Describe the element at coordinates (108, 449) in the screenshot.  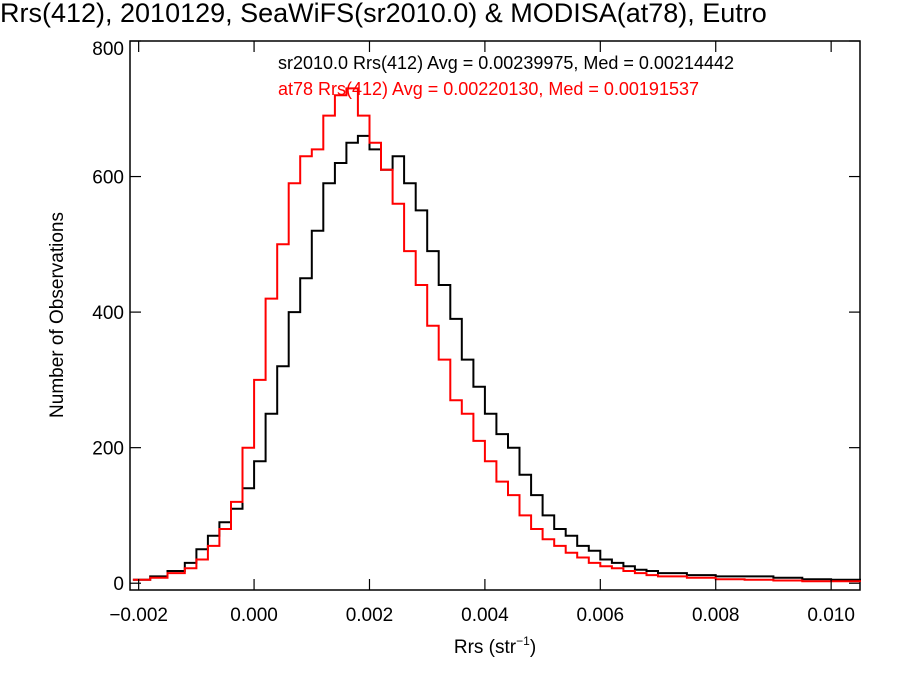
I see `y-tick-label: 200` at that location.